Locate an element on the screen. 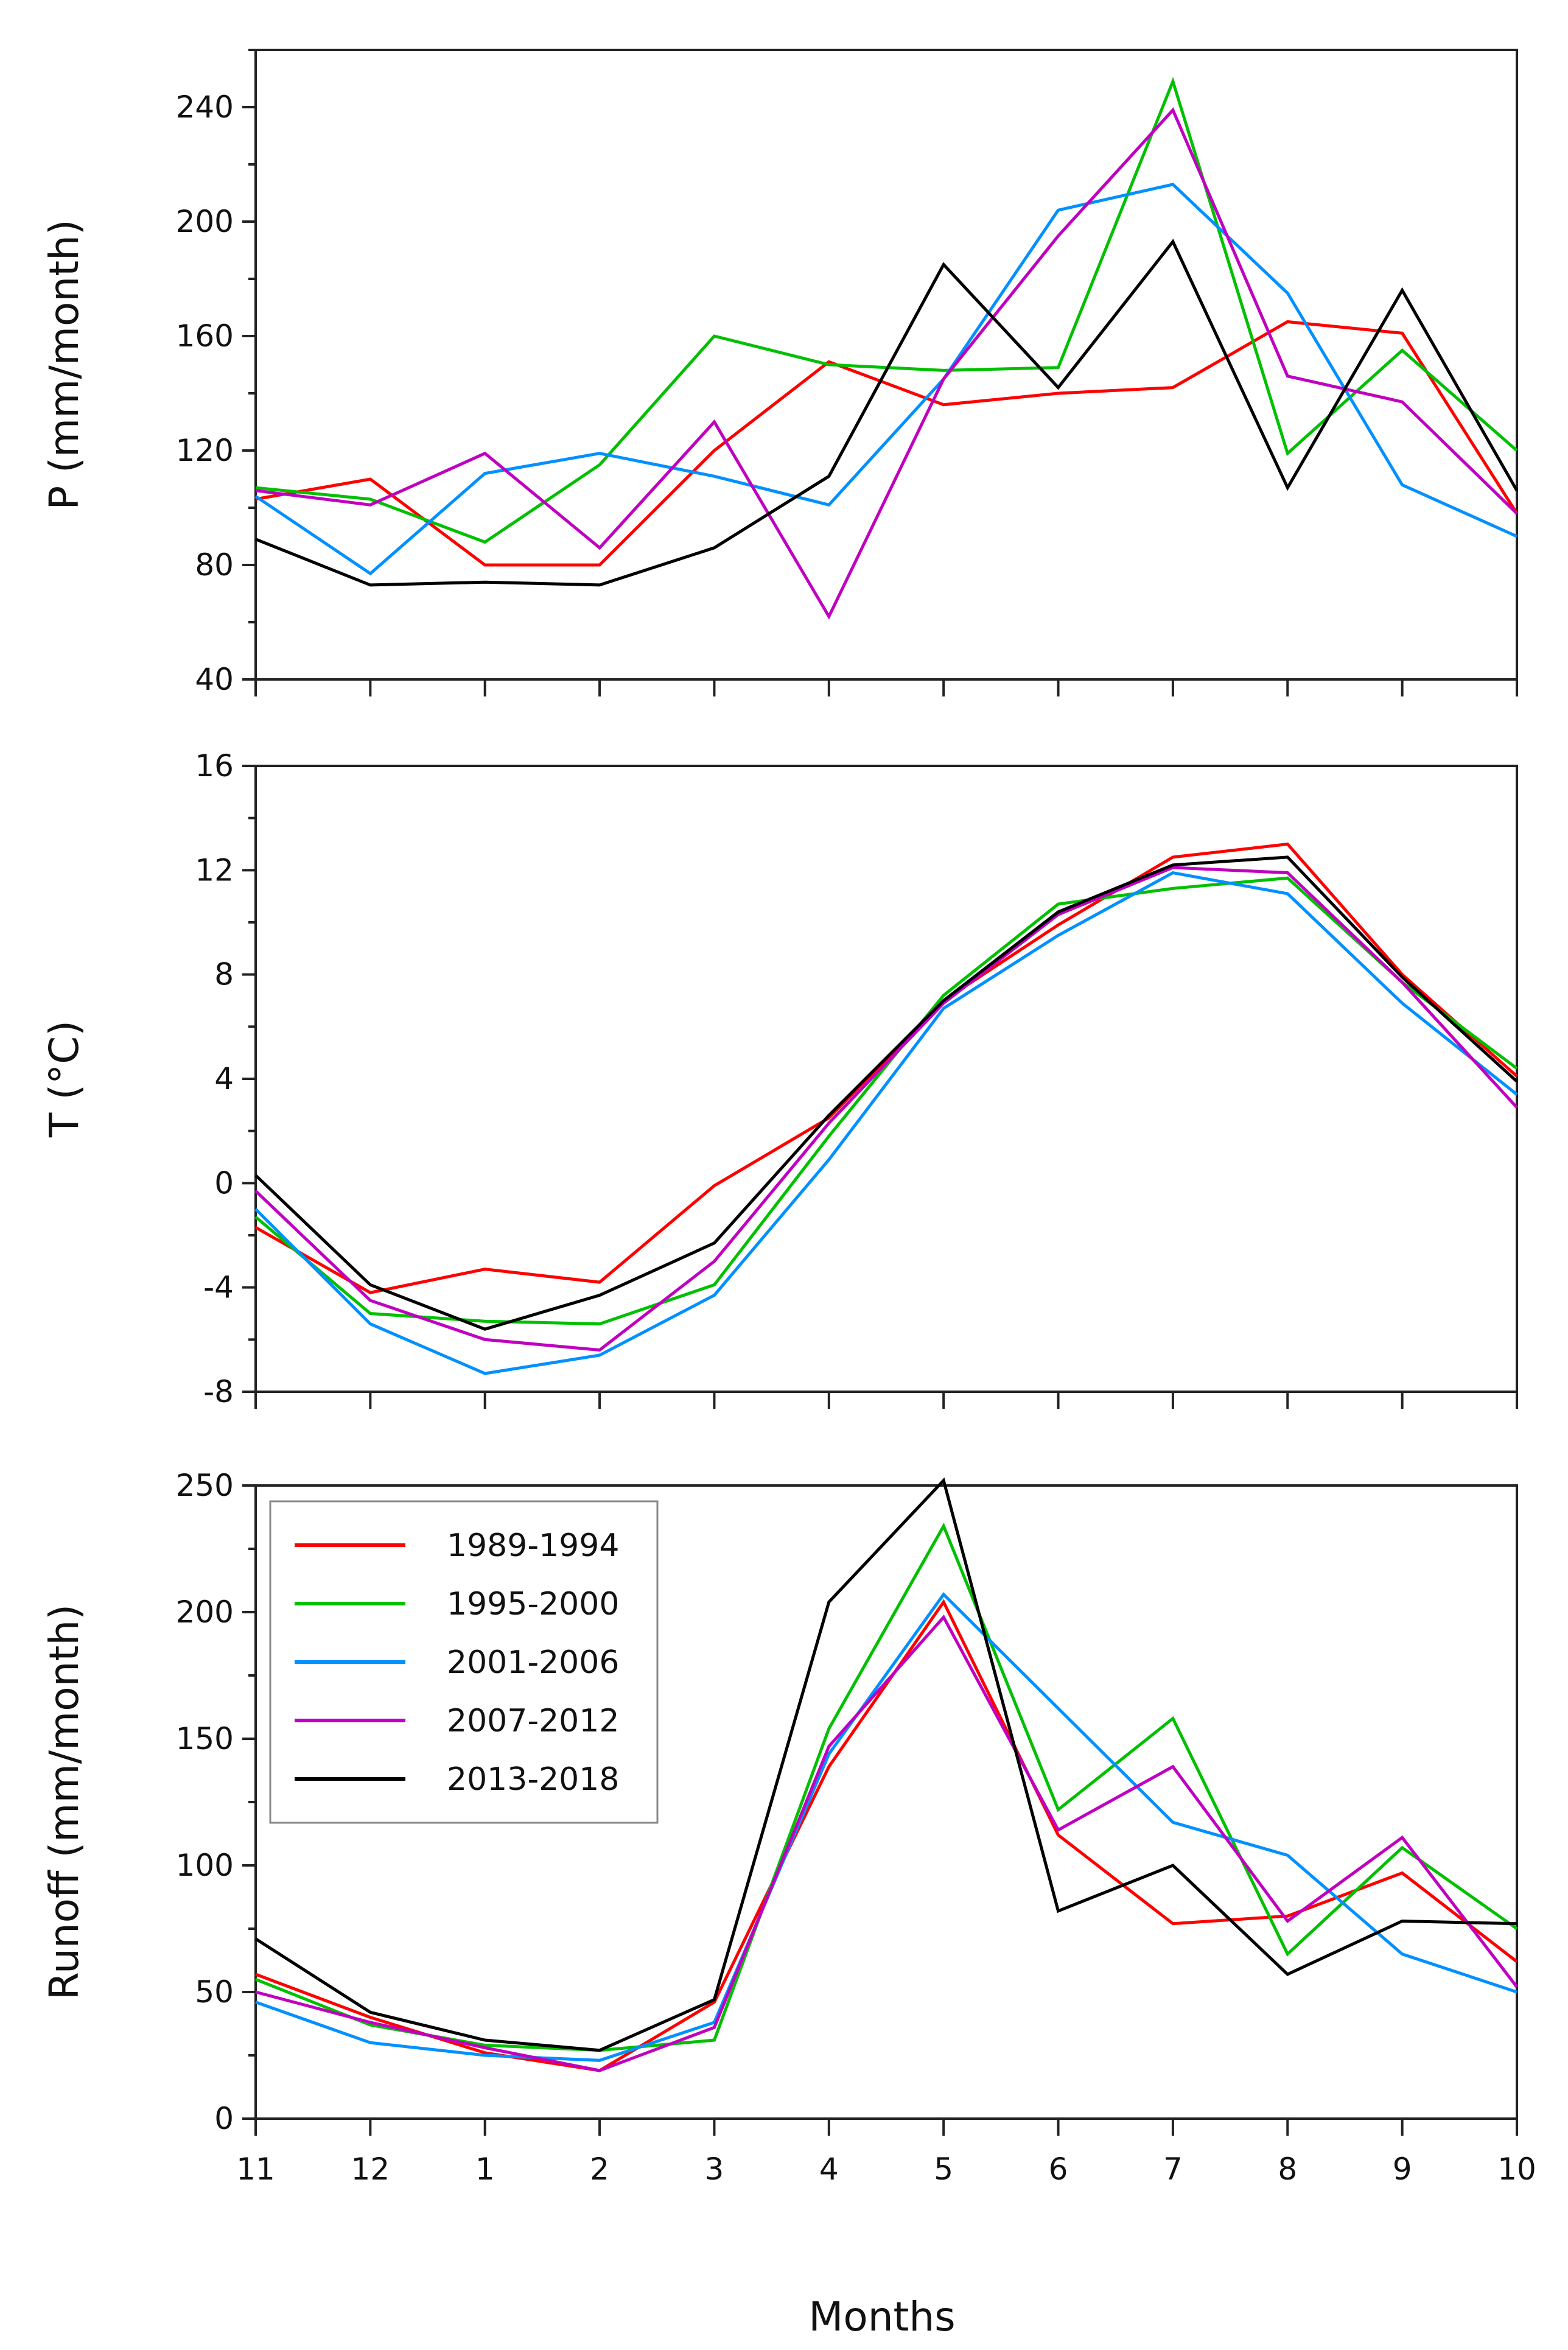 This screenshot has height=2350, width=1568. x-tick-label: 9 is located at coordinates (1402, 2169).